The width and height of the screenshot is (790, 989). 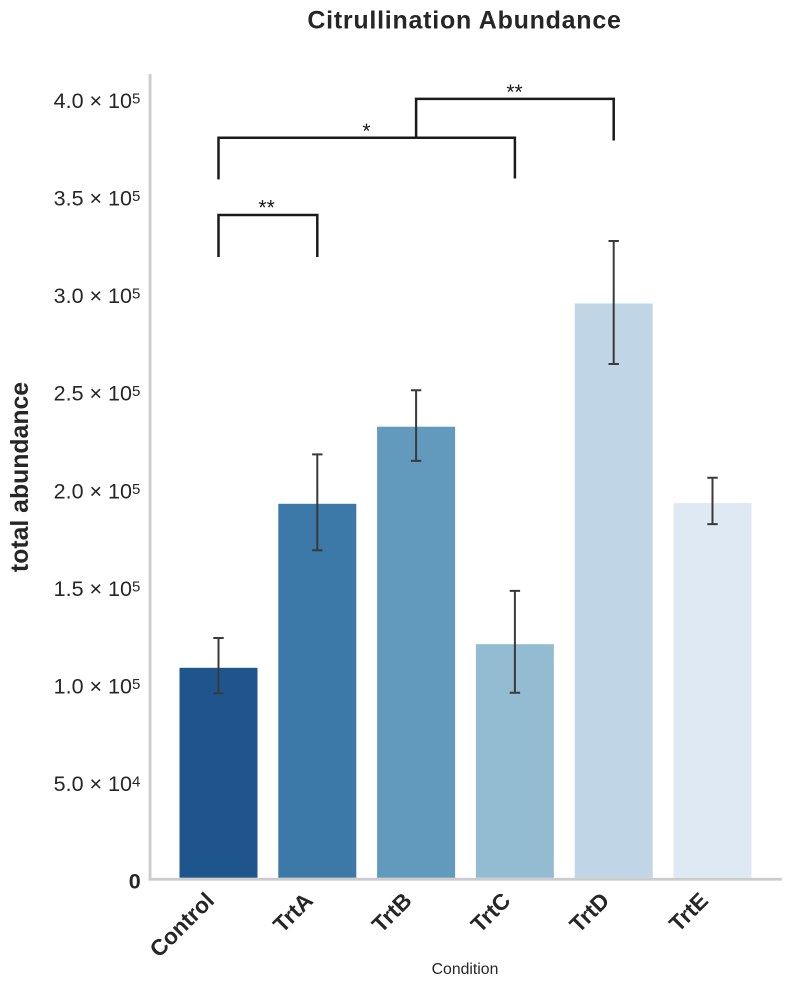 I want to click on svg-text: Citrullination Abundance, so click(x=464, y=21).